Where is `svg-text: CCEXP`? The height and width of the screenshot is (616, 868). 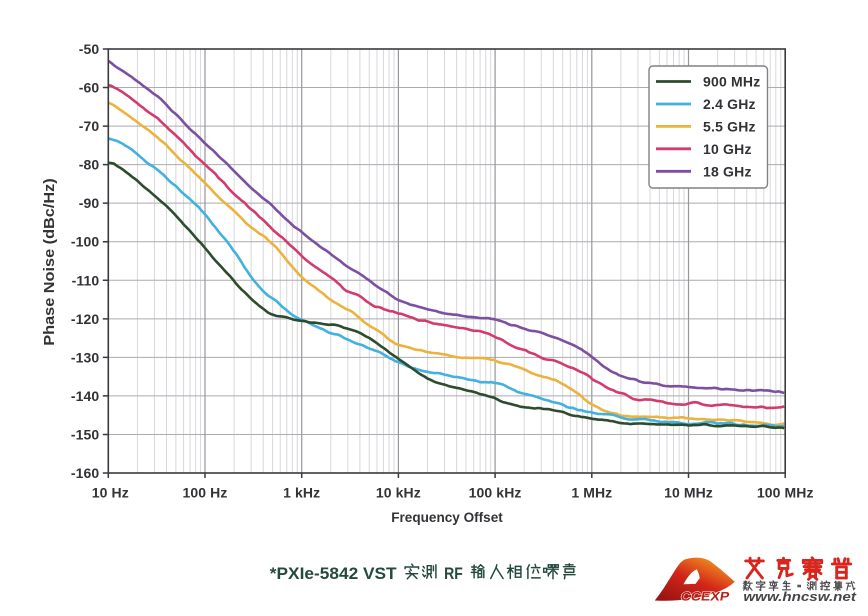 svg-text: CCEXP is located at coordinates (705, 597).